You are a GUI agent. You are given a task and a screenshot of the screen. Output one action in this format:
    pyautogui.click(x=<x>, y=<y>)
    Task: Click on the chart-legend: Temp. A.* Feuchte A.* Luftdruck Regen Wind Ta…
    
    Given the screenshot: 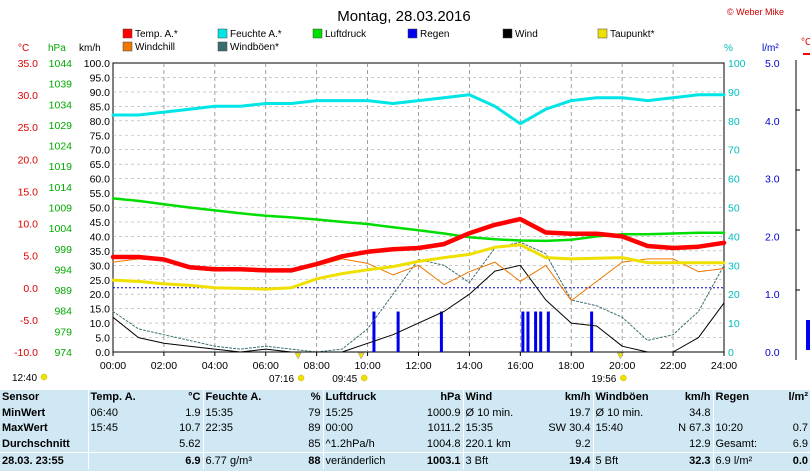 What is the action you would take?
    pyautogui.click(x=388, y=40)
    